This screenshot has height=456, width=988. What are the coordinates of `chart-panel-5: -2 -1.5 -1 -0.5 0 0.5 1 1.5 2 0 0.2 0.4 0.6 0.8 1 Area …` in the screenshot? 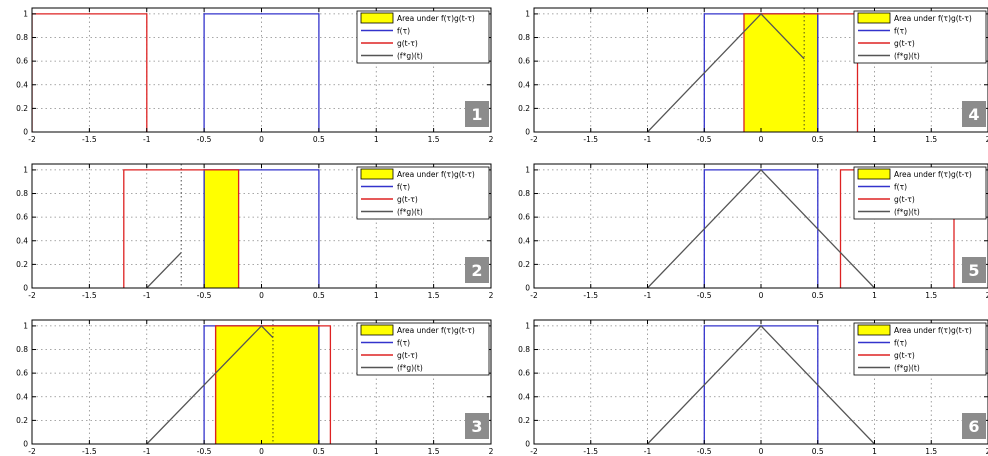 It's located at (753, 231).